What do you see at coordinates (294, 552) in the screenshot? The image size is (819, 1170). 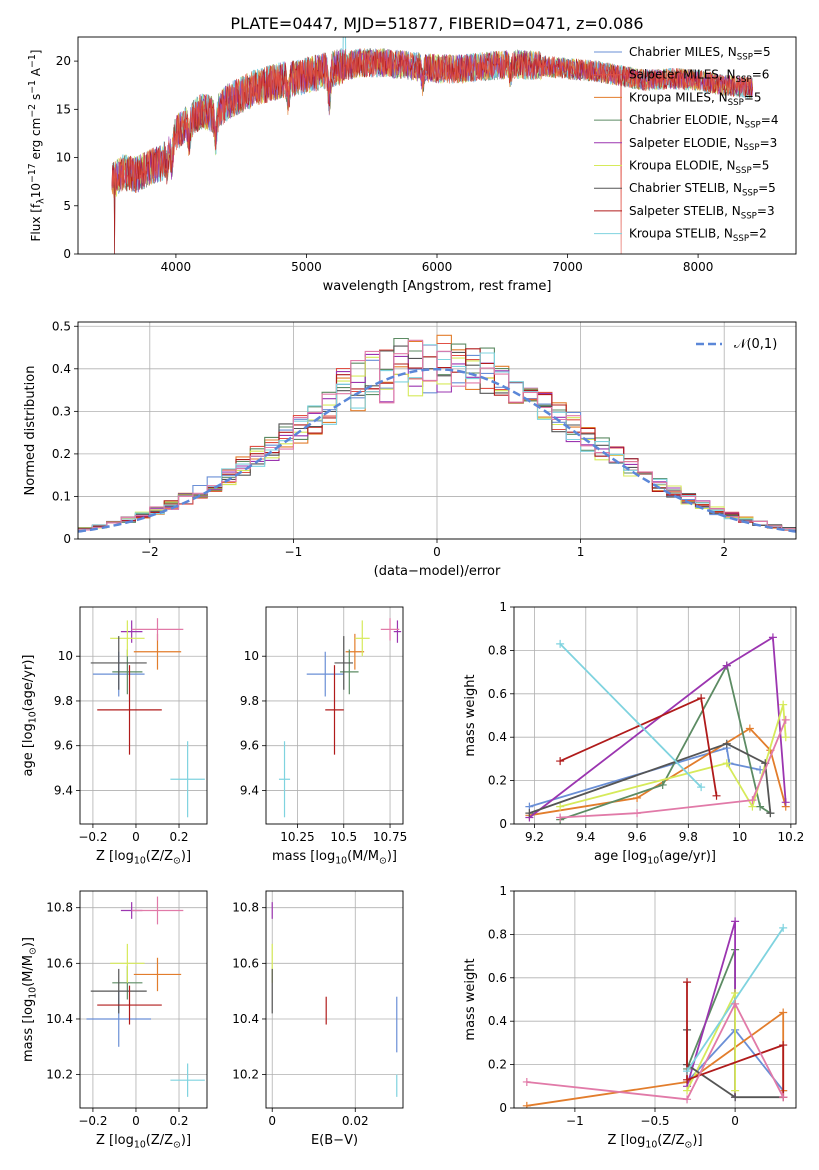 I see `x-tick-label: −1` at bounding box center [294, 552].